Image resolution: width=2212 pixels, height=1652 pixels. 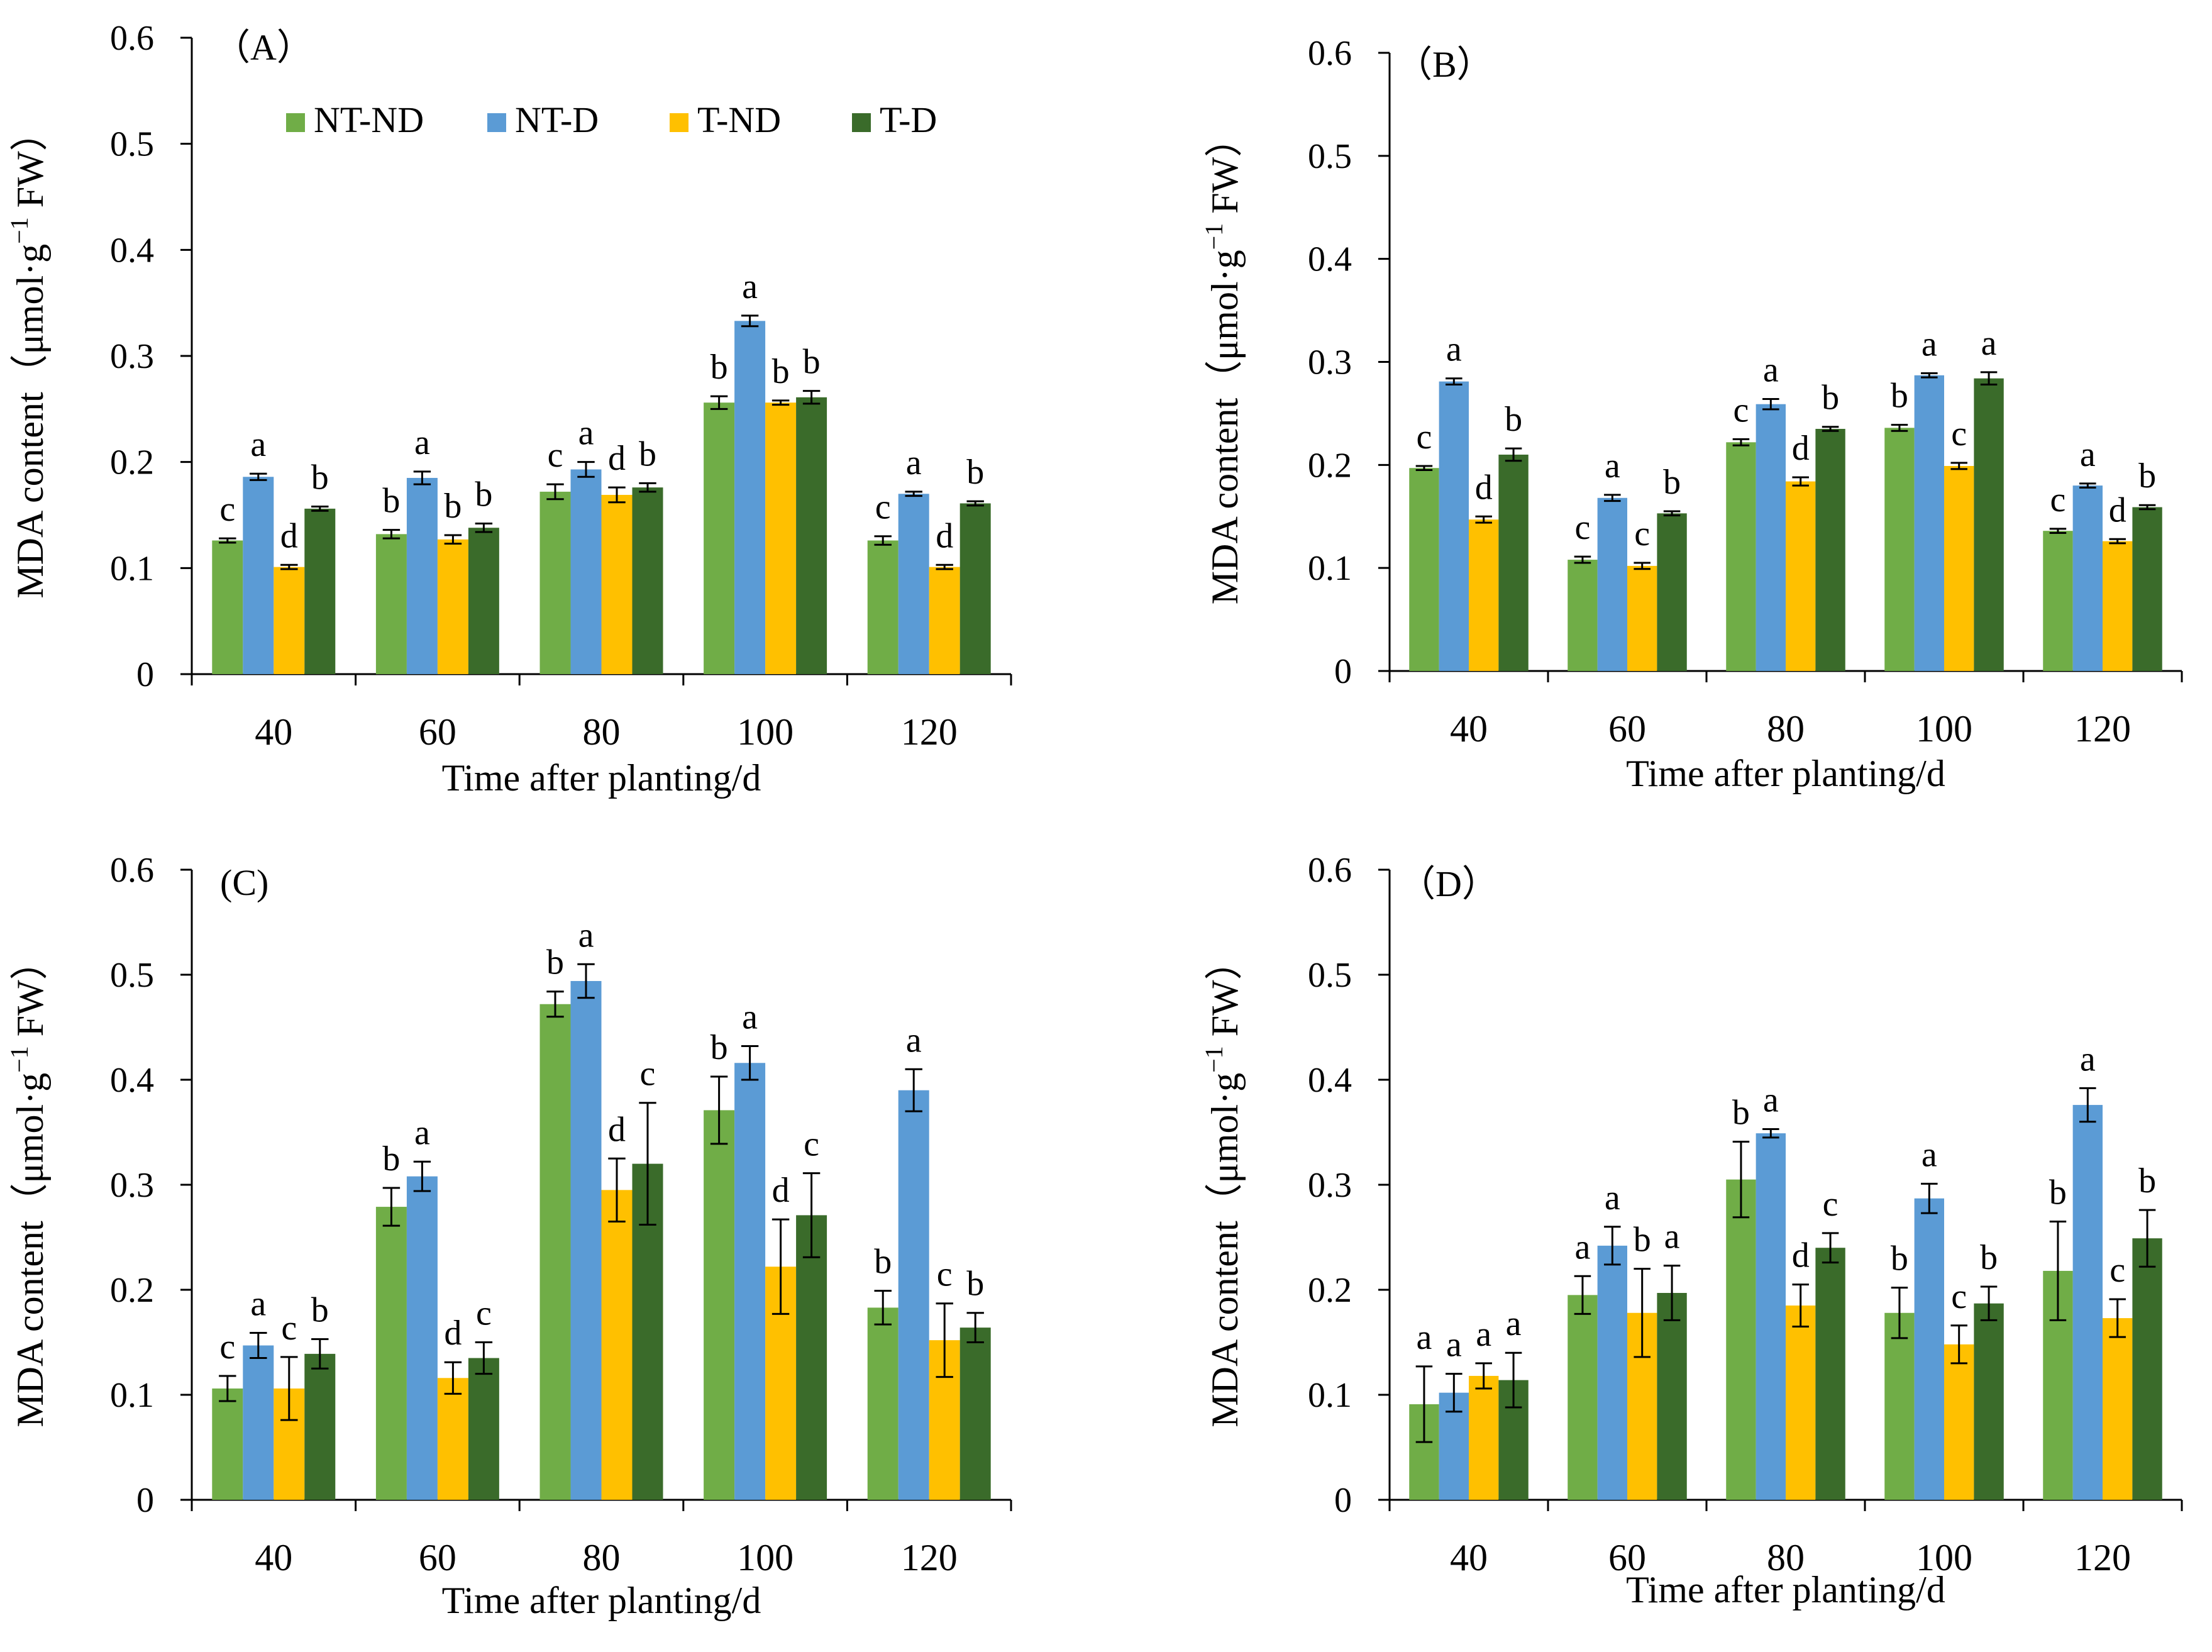 What do you see at coordinates (263, 47) in the screenshot?
I see `panel-label: （A）` at bounding box center [263, 47].